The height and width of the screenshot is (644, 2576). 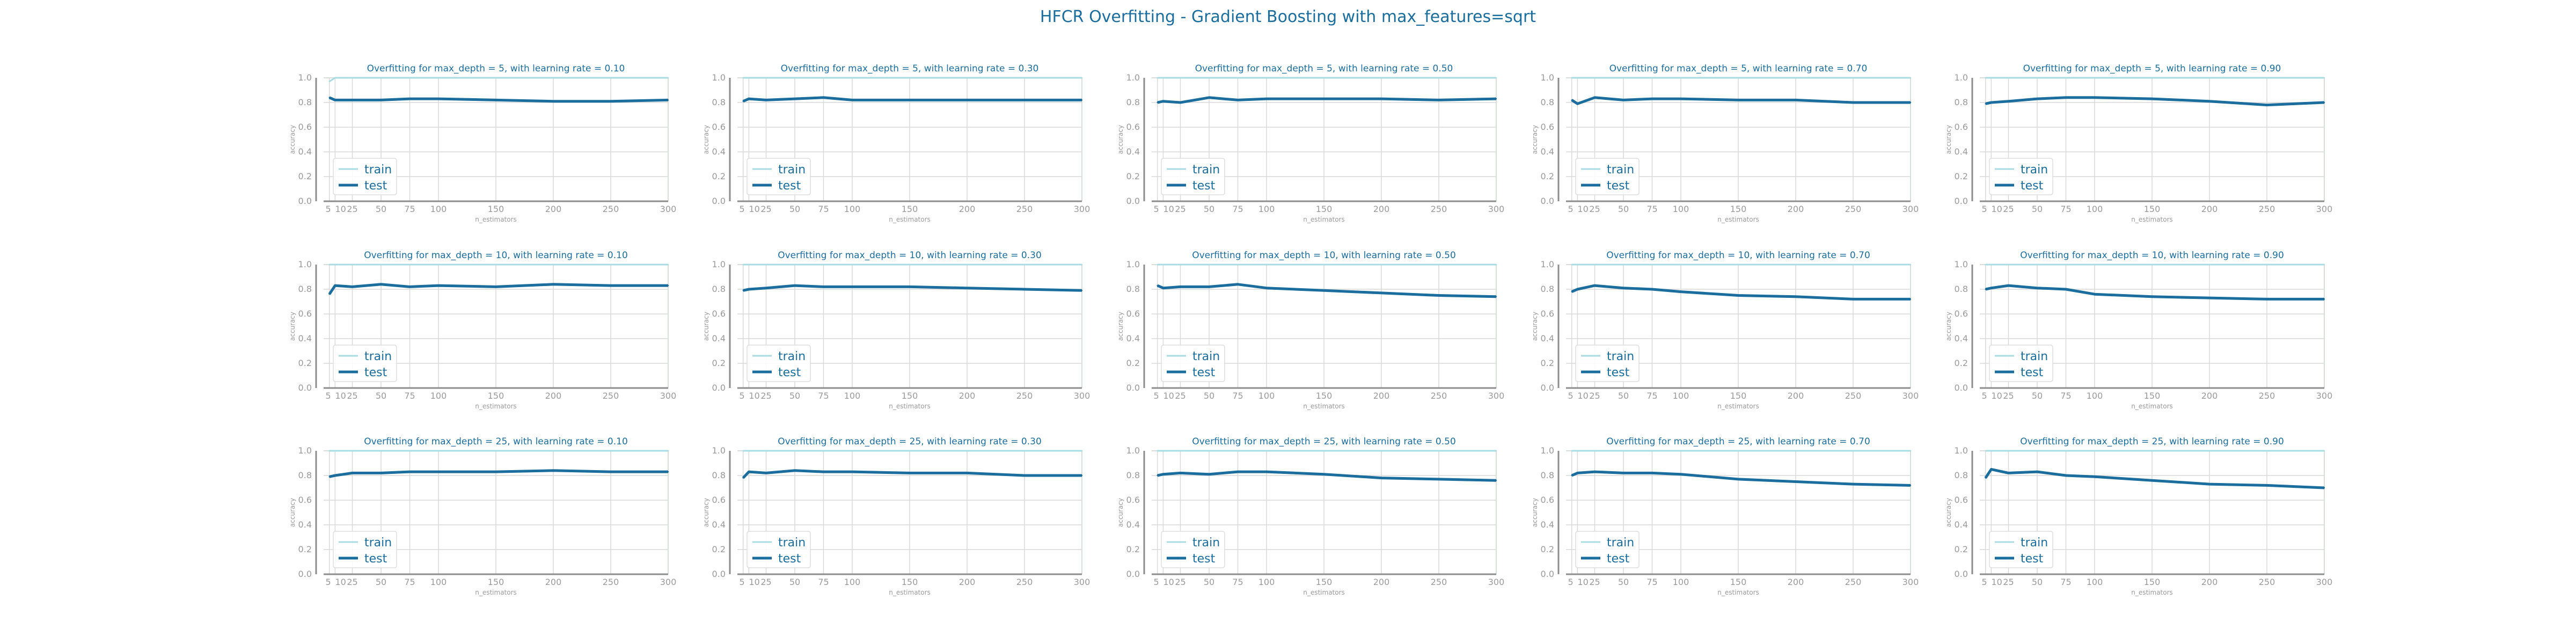 What do you see at coordinates (1618, 372) in the screenshot?
I see `legend-label-test: test` at bounding box center [1618, 372].